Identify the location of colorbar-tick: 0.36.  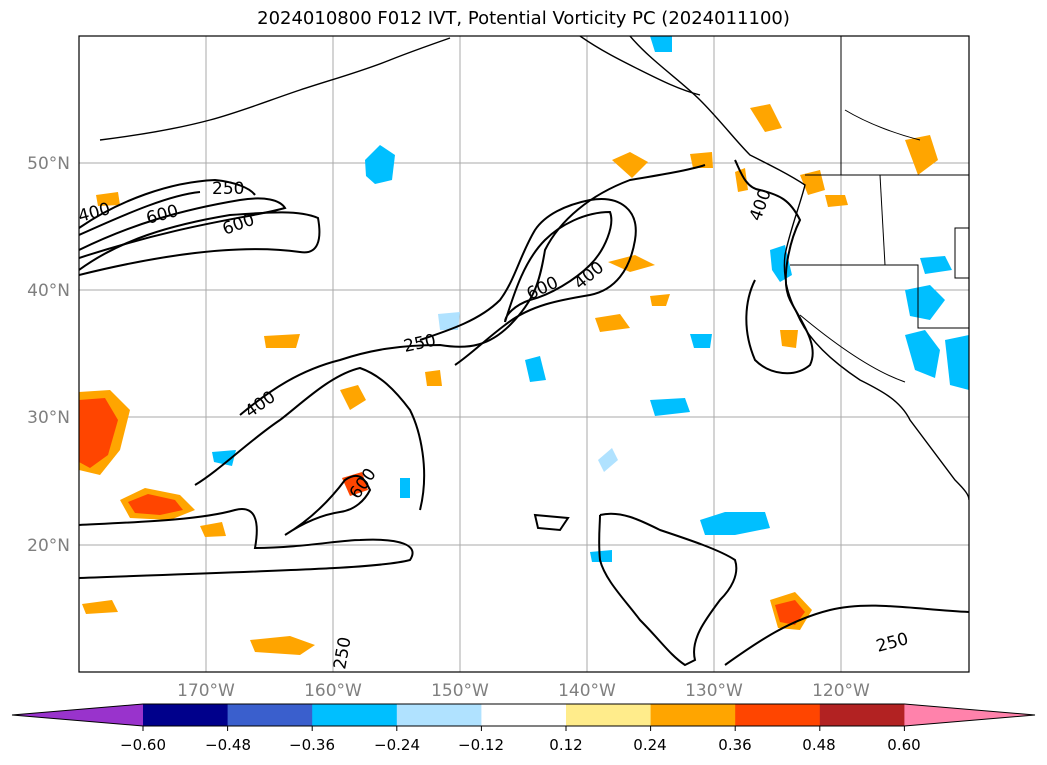
(734, 745).